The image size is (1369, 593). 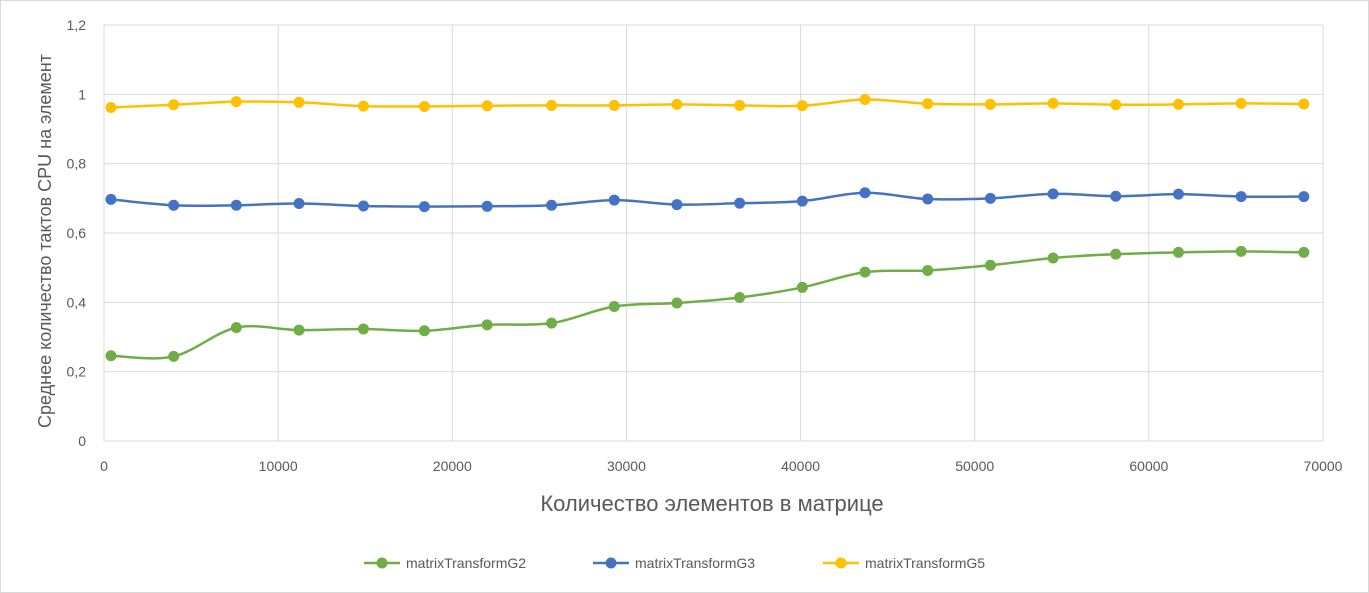 I want to click on y-tick-label: 1, so click(x=82, y=94).